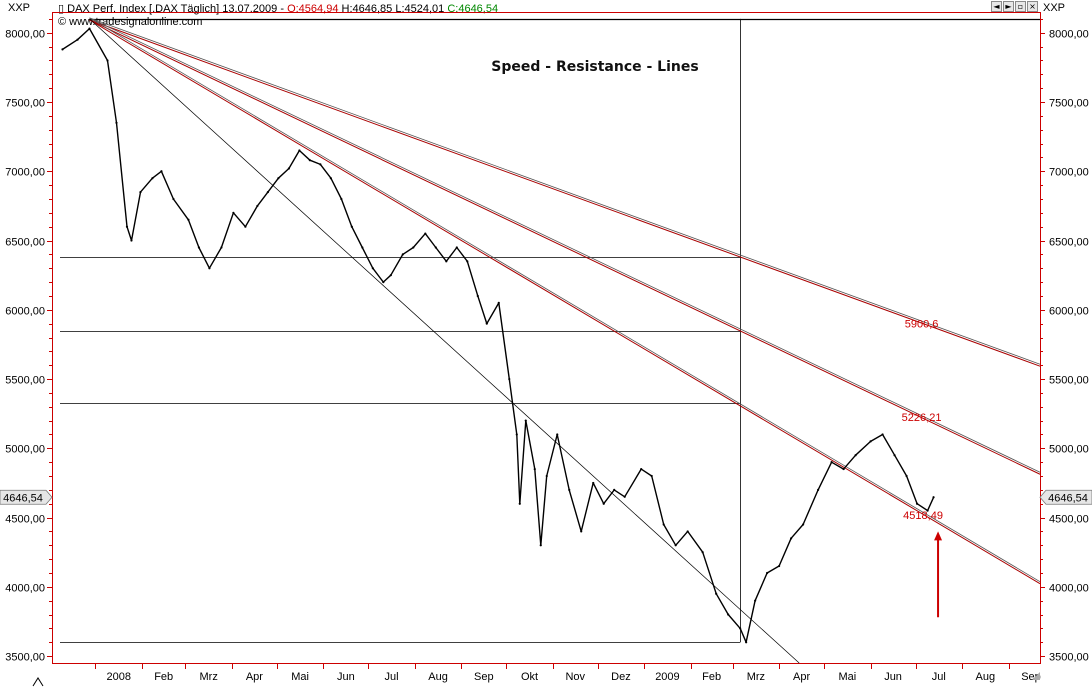 The image size is (1092, 688). Describe the element at coordinates (1036, 676) in the screenshot. I see `resize-grip-icon` at that location.